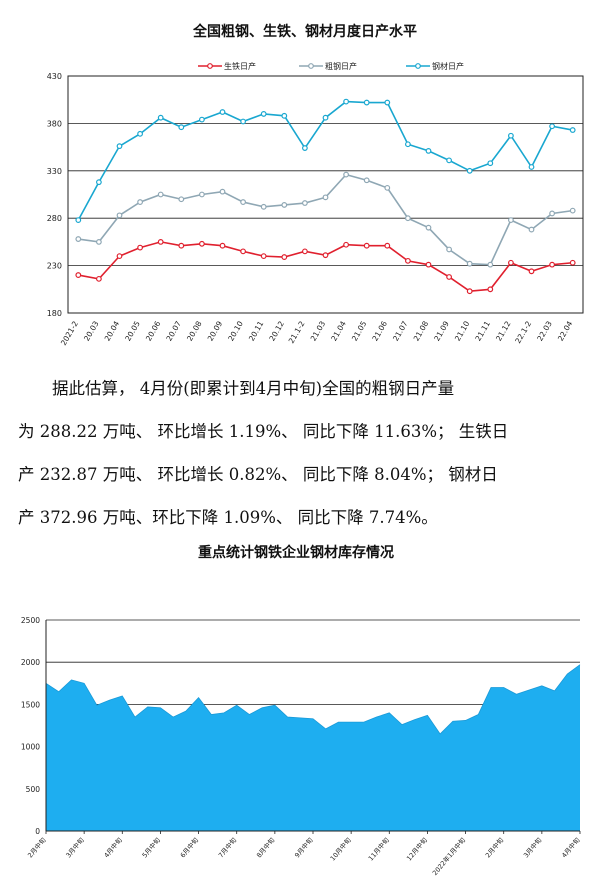 The image size is (602, 890). I want to click on y-tick-label: 330, so click(54, 171).